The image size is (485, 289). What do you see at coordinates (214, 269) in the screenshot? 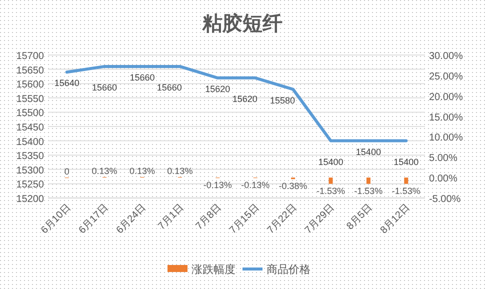
I see `legend-label: 涨跌幅度` at bounding box center [214, 269].